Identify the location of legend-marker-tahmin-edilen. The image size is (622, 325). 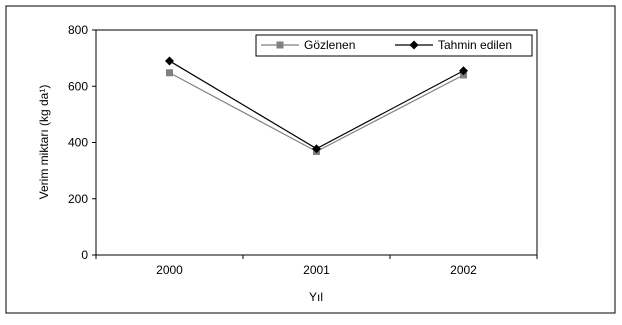
(414, 45).